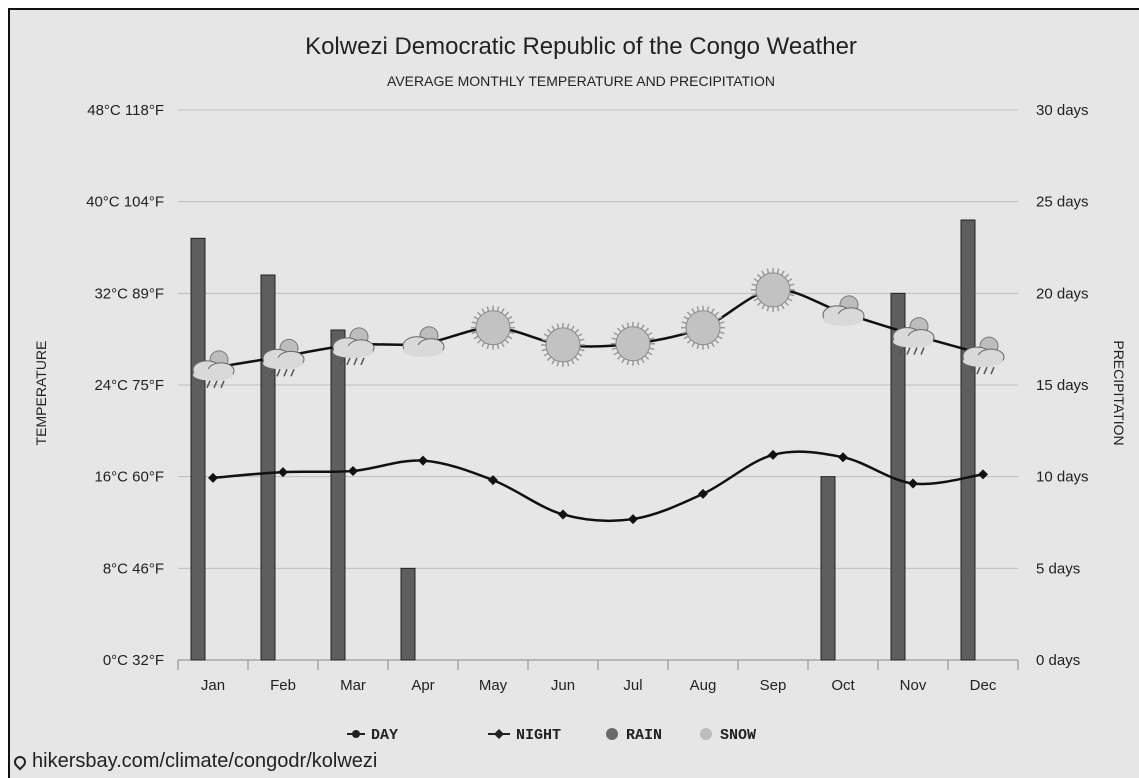 The height and width of the screenshot is (778, 1139). I want to click on legend-rain-label: RAIN, so click(644, 735).